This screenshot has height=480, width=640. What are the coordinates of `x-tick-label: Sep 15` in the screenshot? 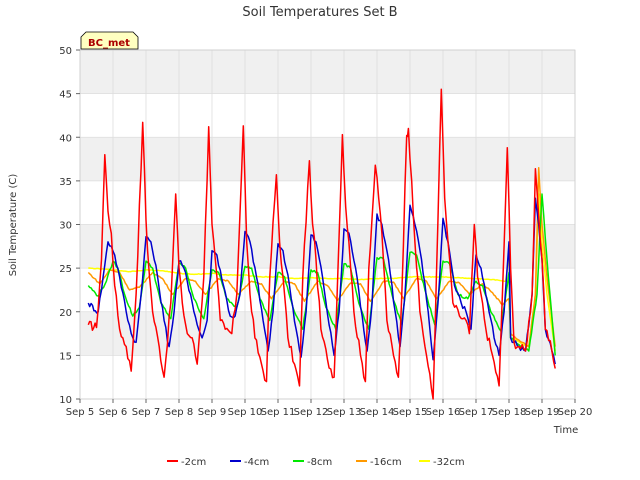 It's located at (410, 412).